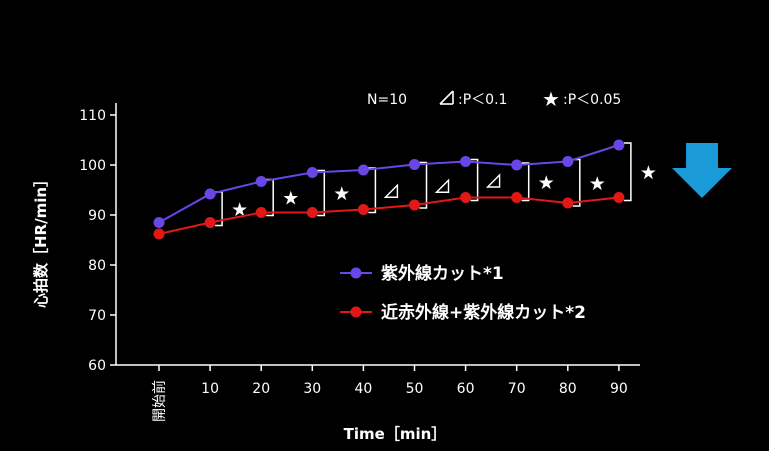  I want to click on legend-marker-nir, so click(356, 312).